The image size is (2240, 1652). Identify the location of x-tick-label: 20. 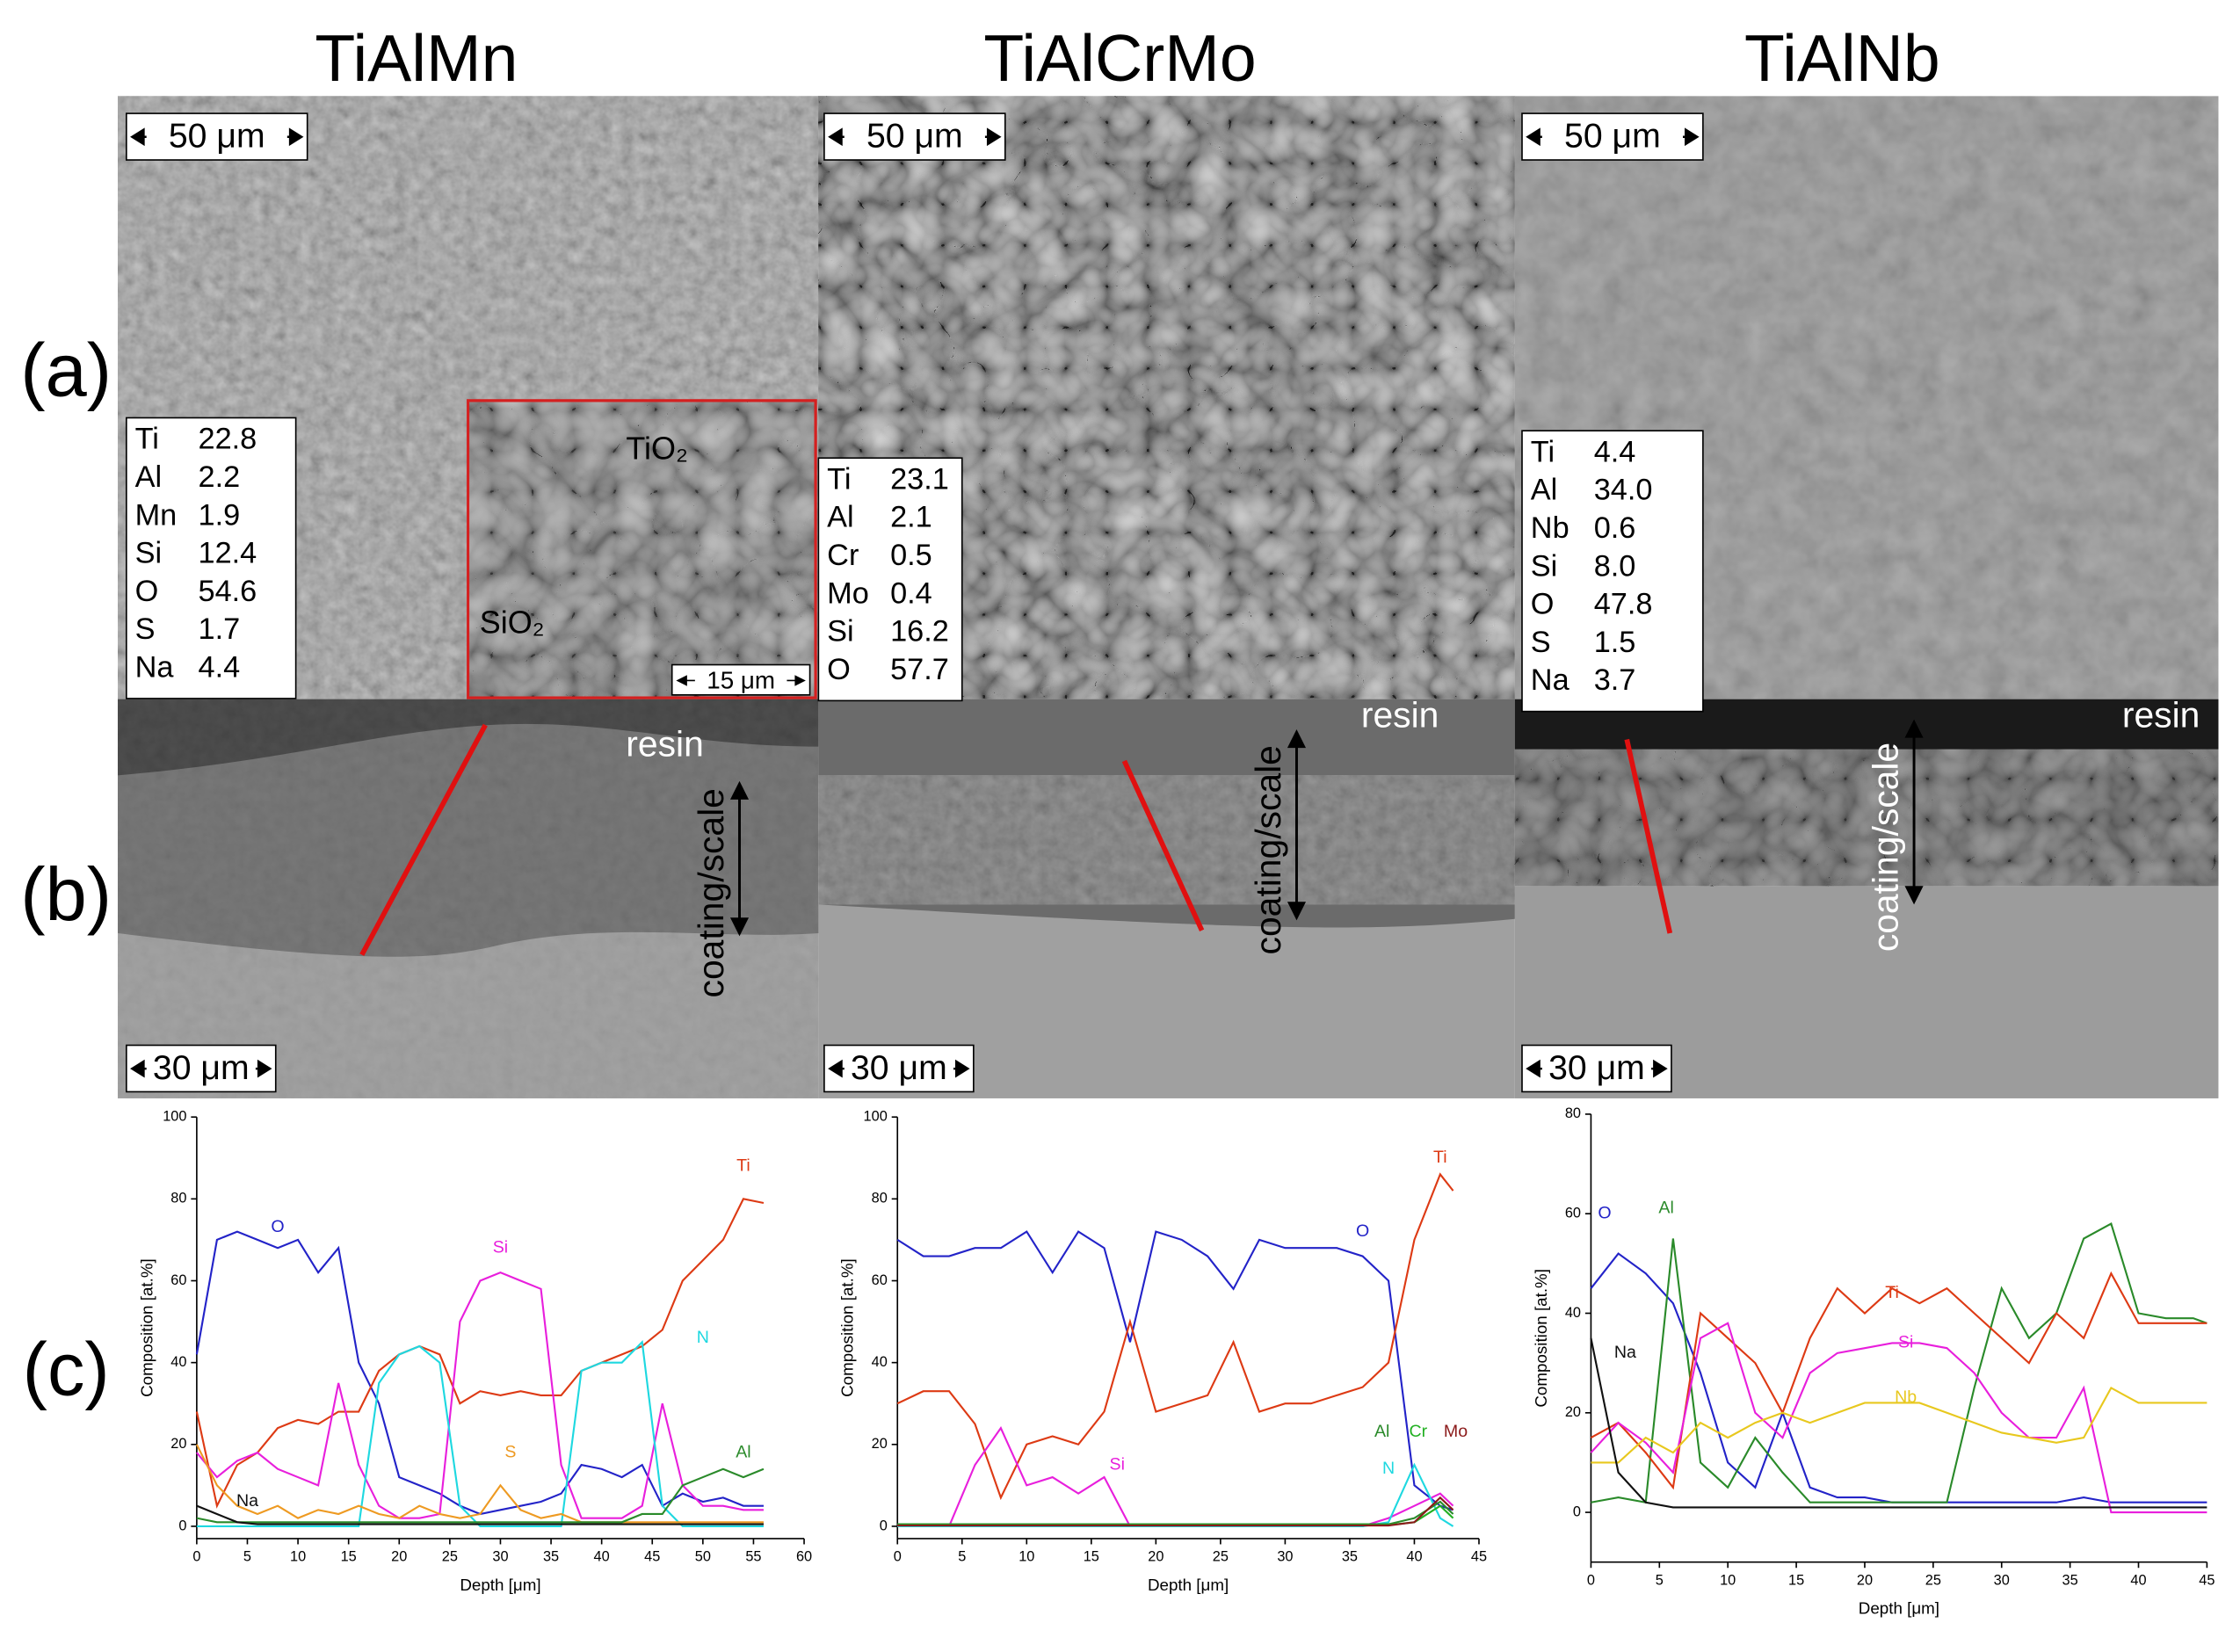
(1155, 1556).